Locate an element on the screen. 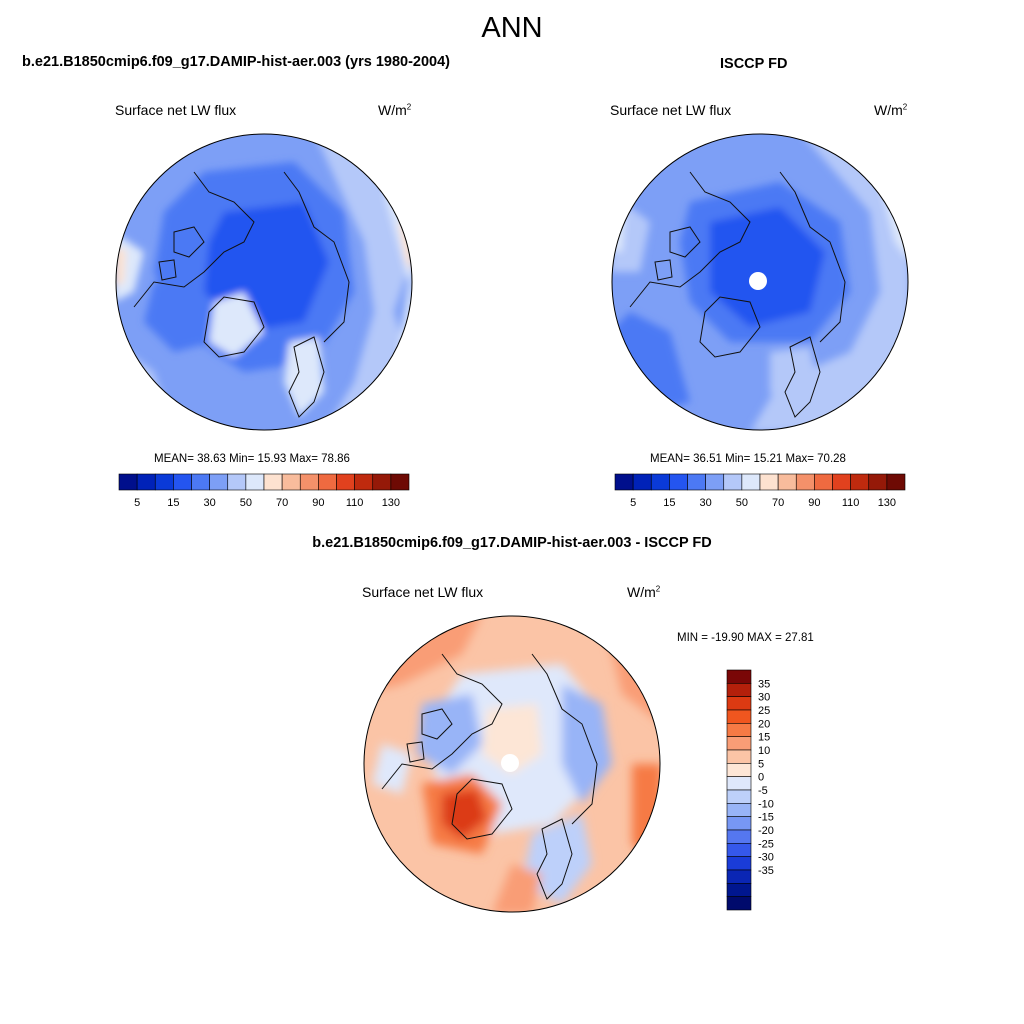  model-field-label: Surface net LW flux is located at coordinates (176, 110).